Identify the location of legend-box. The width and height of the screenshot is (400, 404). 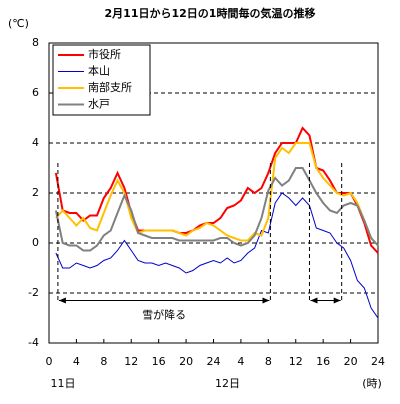
(101, 80).